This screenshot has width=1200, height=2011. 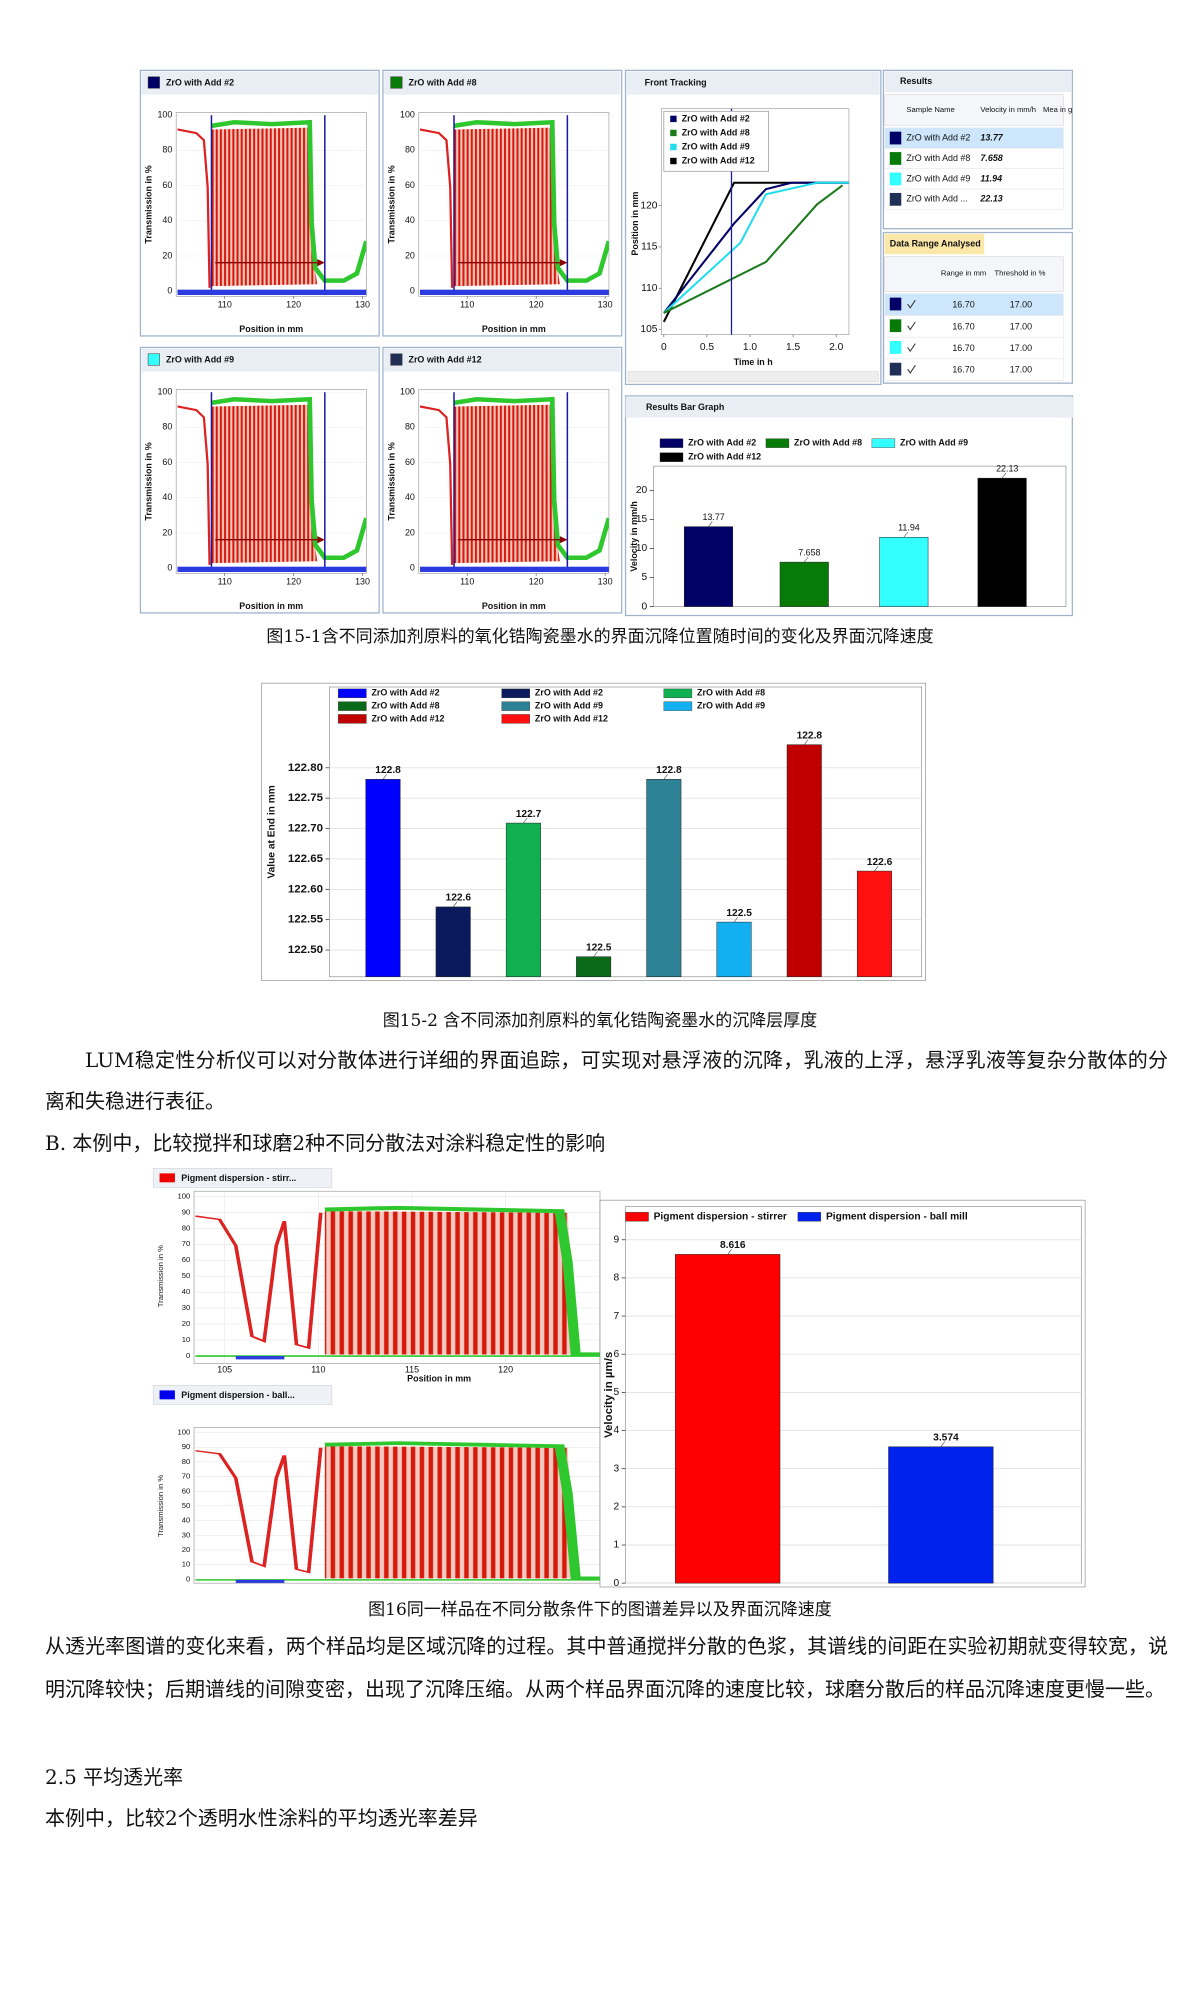 I want to click on panel-title: ZrO with Add #12, so click(x=445, y=360).